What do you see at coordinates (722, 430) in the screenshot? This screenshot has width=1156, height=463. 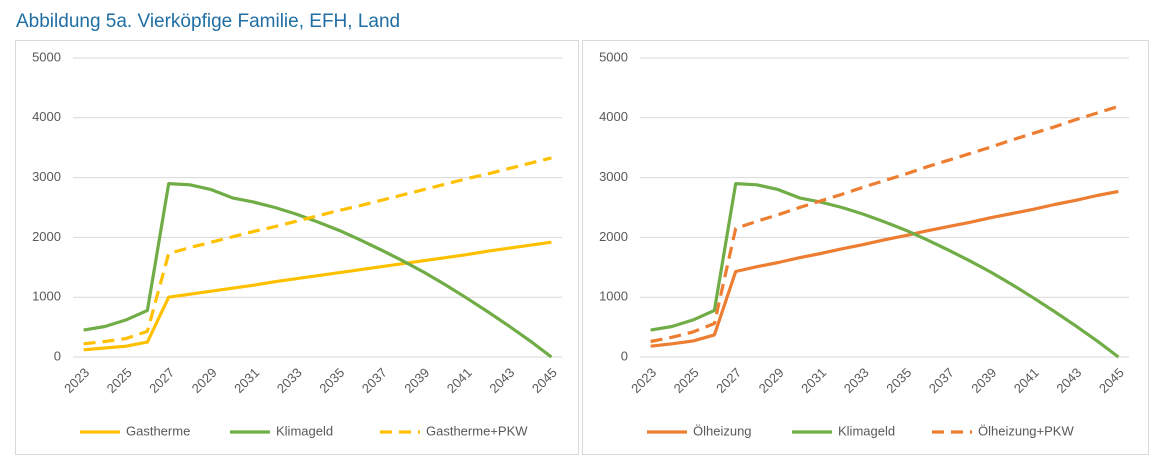 I see `legend-label: Ölheizung` at bounding box center [722, 430].